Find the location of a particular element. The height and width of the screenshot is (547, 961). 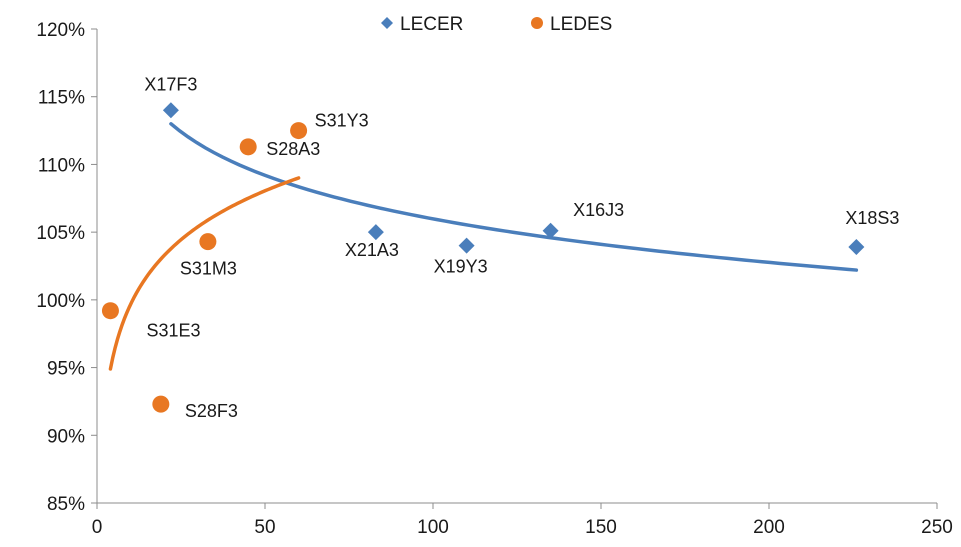

label-x21a3: X21A3 is located at coordinates (372, 250).